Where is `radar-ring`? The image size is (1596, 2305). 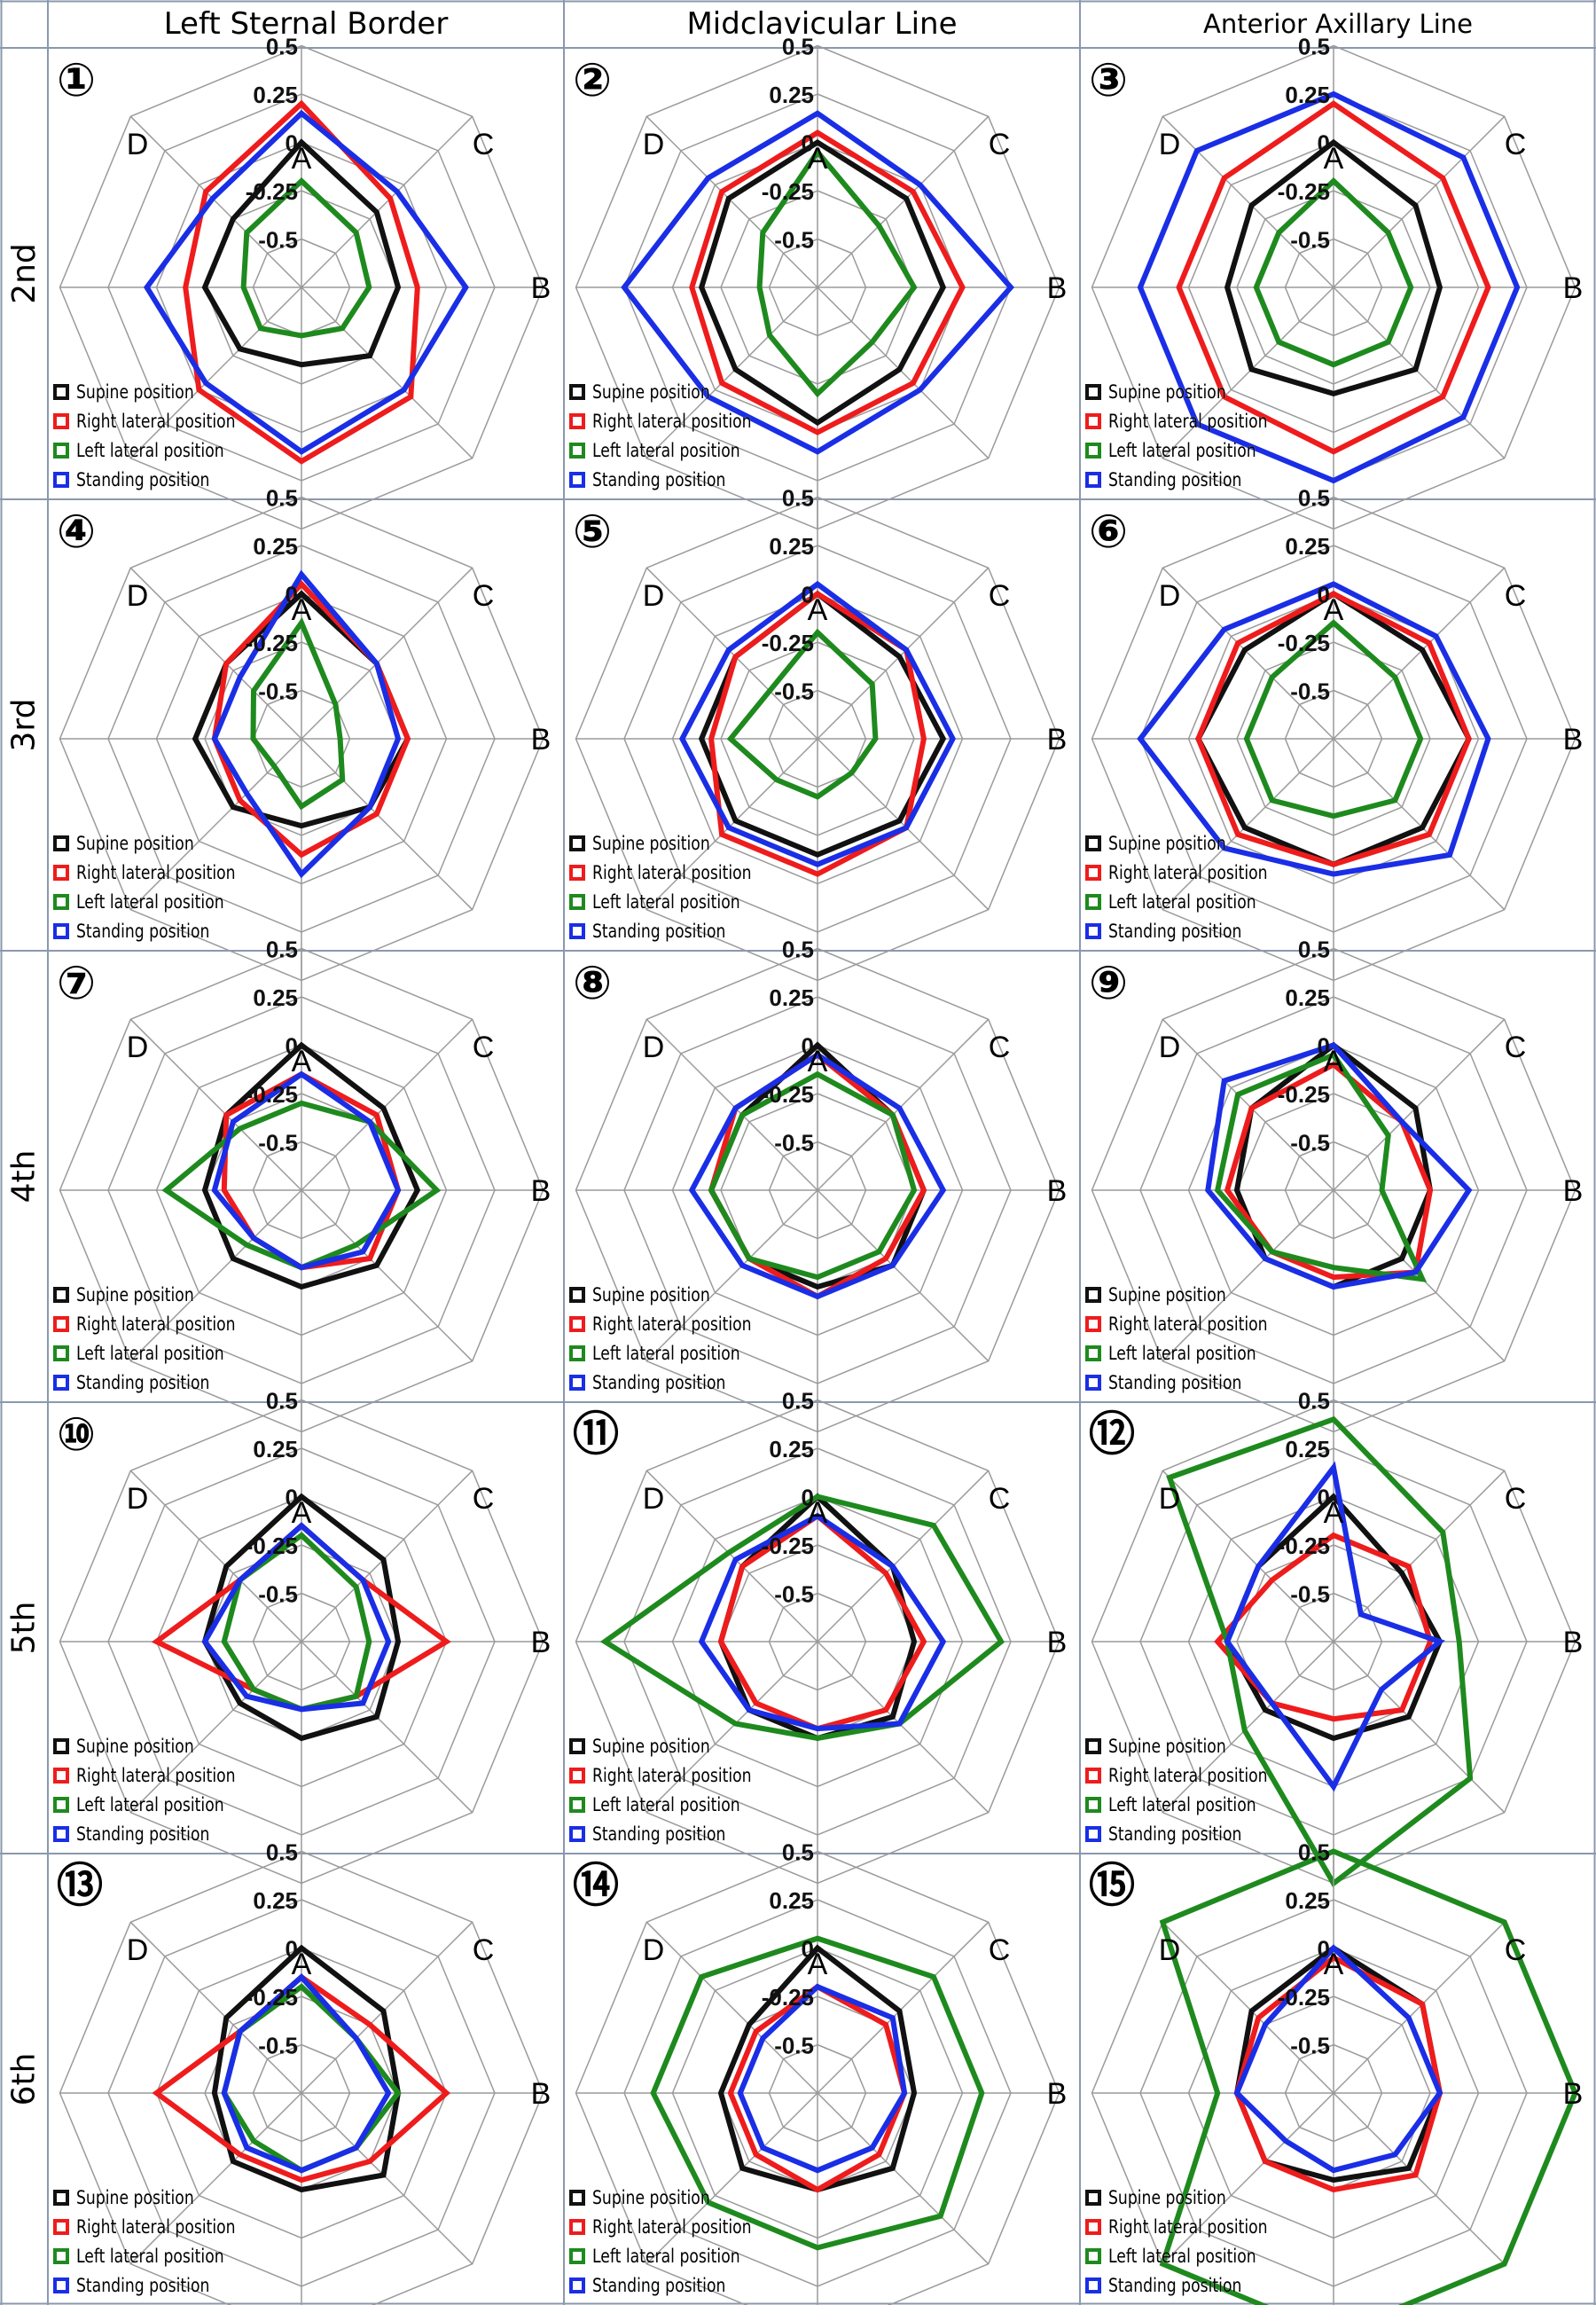
radar-ring is located at coordinates (817, 2077).